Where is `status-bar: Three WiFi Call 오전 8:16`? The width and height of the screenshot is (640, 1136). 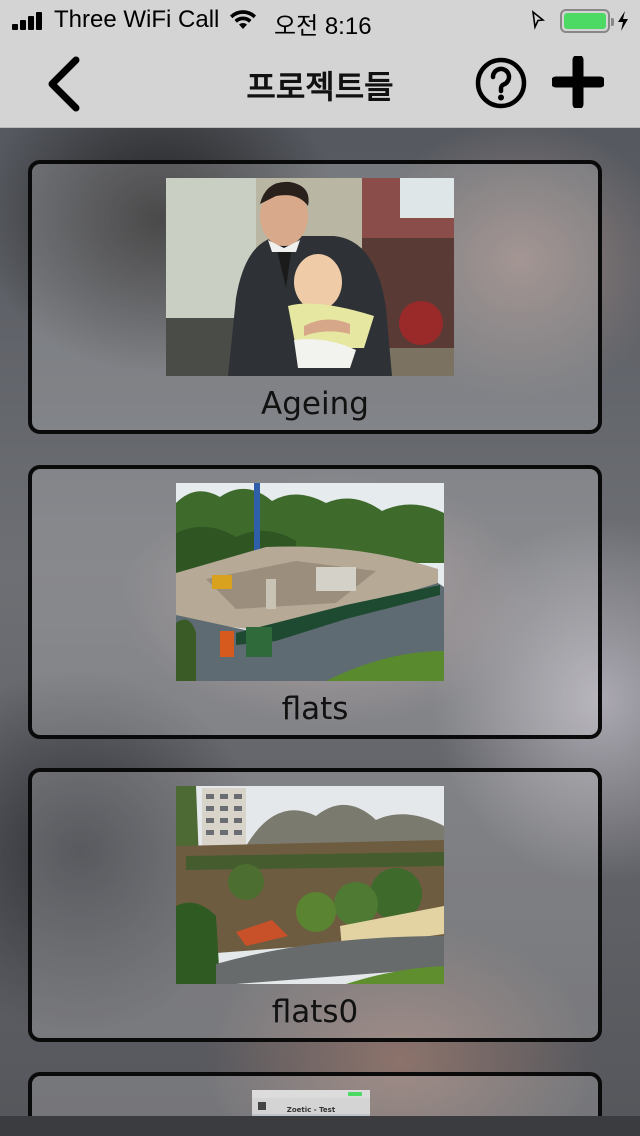 status-bar: Three WiFi Call 오전 8:16 is located at coordinates (320, 20).